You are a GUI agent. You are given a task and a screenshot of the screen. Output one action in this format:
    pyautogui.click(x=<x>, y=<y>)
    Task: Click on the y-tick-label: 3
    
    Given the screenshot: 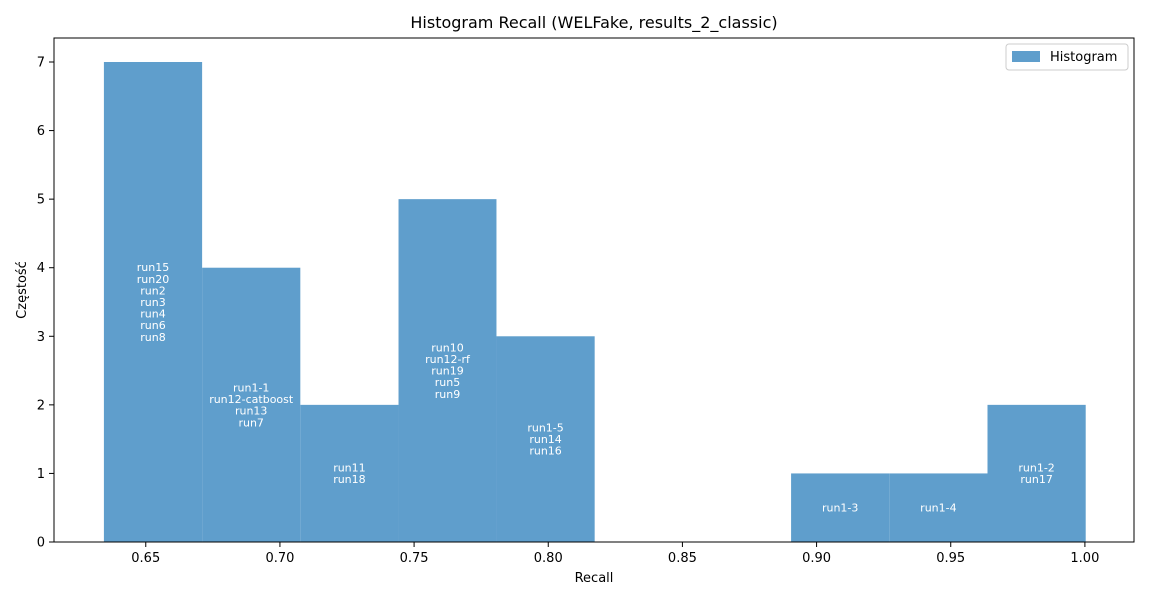 What is the action you would take?
    pyautogui.click(x=41, y=337)
    